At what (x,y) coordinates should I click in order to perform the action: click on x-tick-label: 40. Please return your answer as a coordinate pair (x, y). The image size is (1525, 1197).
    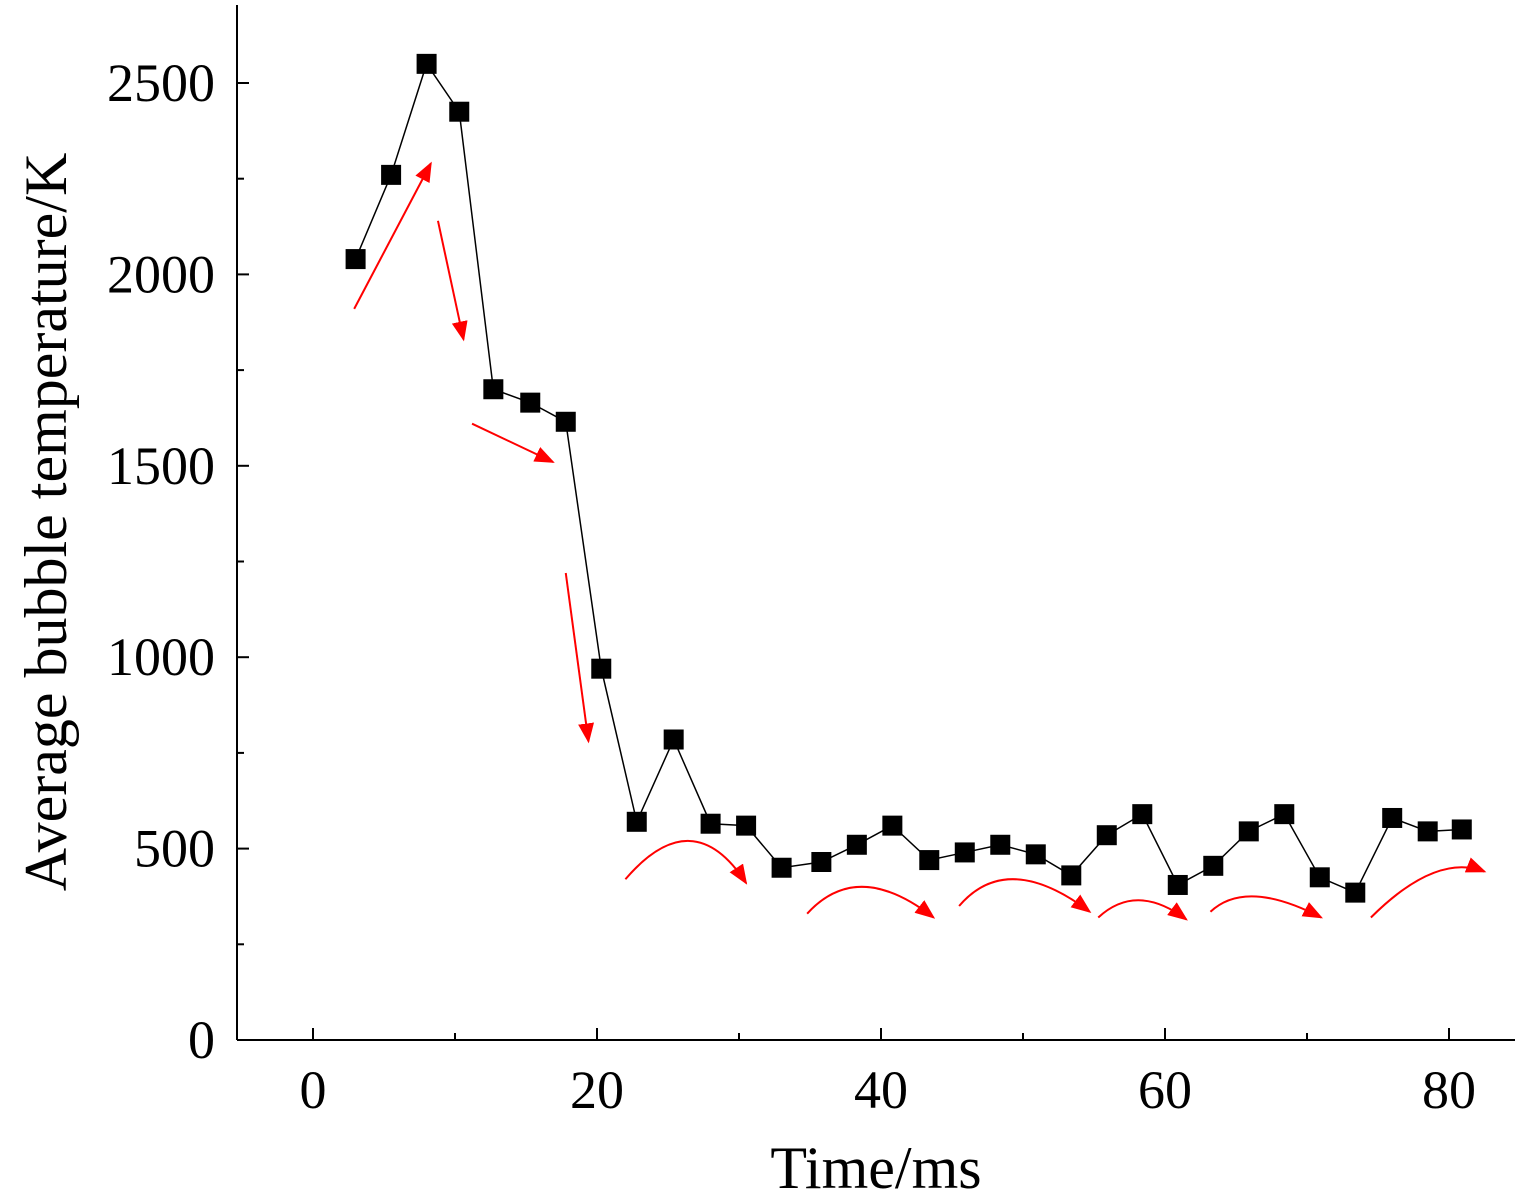
    Looking at the image, I should click on (881, 1090).